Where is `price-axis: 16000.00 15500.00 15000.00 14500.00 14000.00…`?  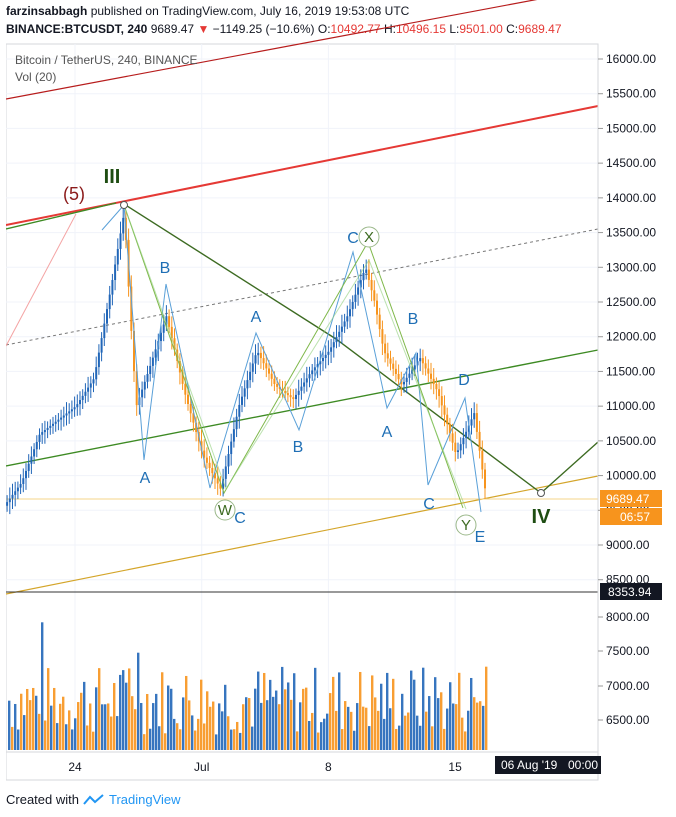 price-axis: 16000.00 15500.00 15000.00 14500.00 14000.00… is located at coordinates (627, 389).